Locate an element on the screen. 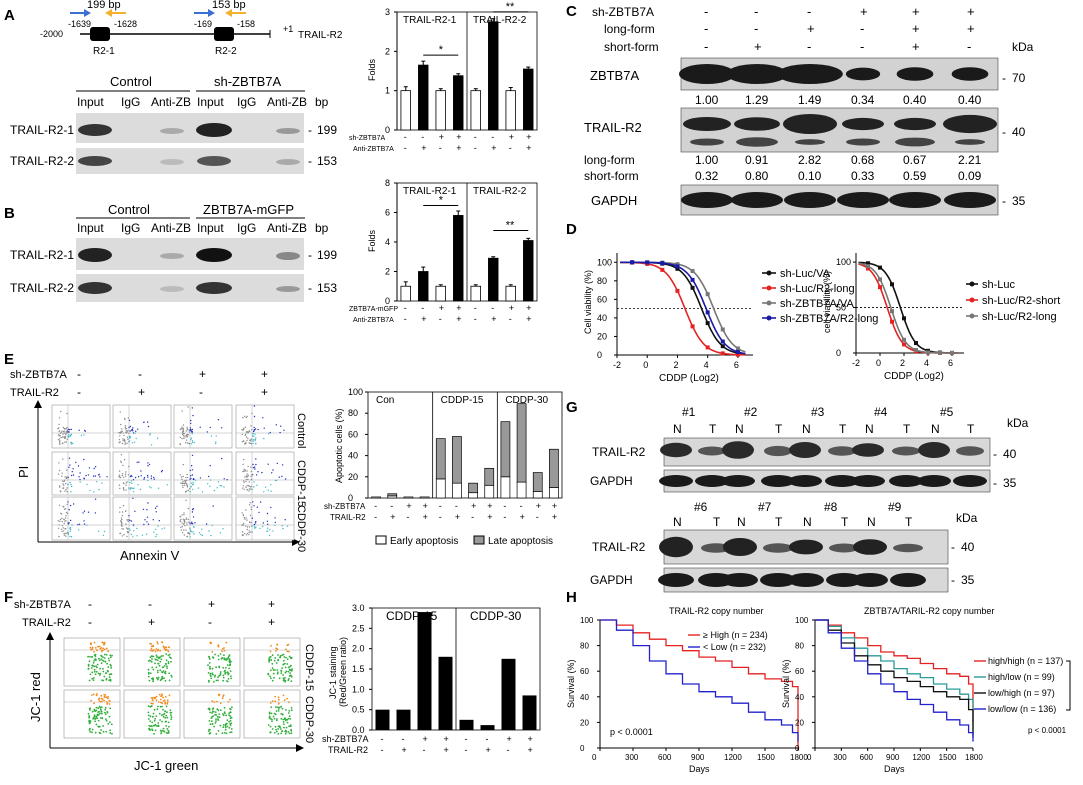 Image resolution: width=1083 pixels, height=785 pixels. g-n-top-2: N is located at coordinates (806, 429).